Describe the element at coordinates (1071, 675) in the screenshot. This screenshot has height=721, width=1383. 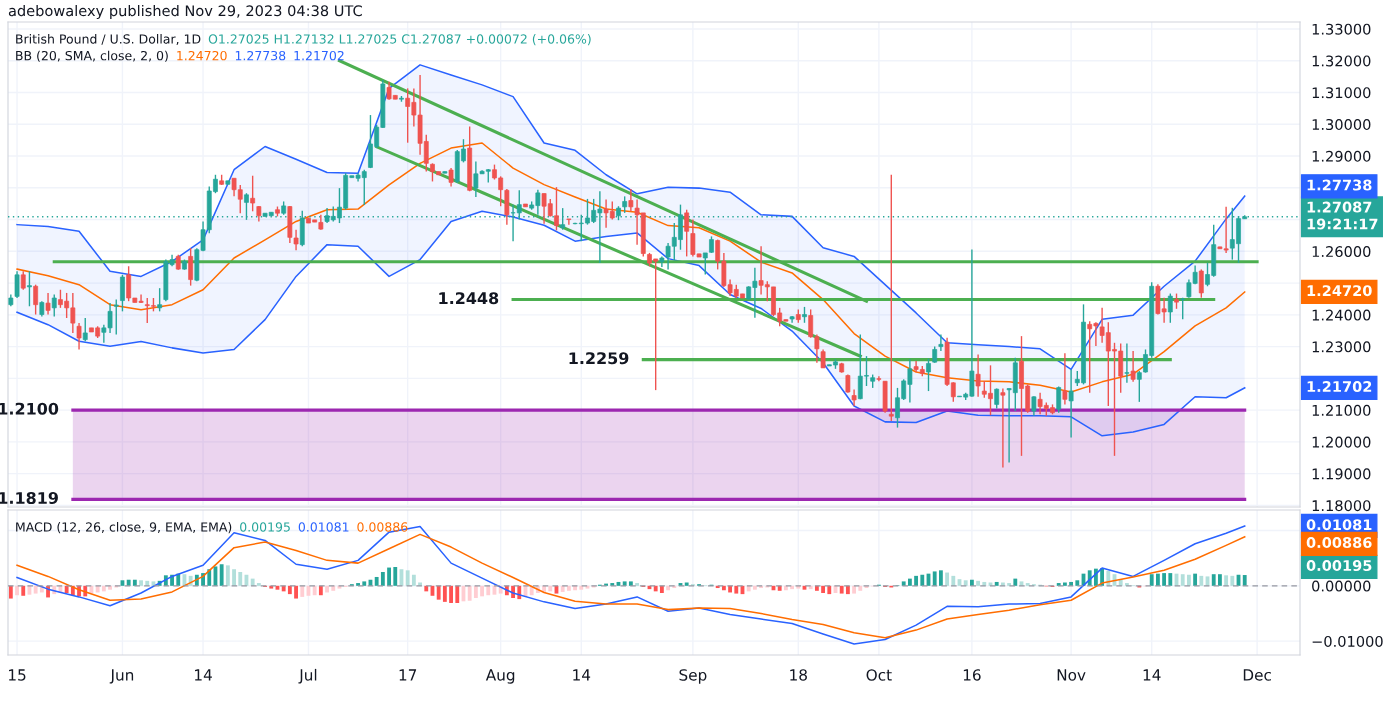
I see `x-tick-label: Nov` at that location.